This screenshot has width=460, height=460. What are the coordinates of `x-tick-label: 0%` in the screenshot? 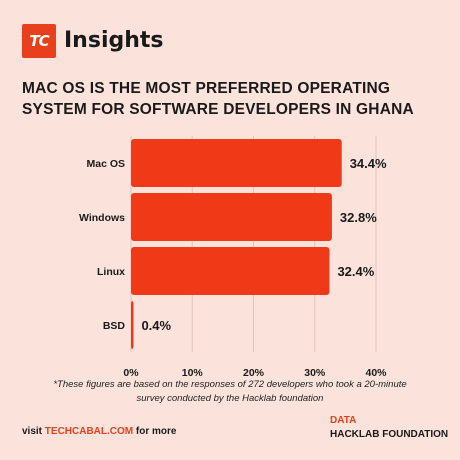 It's located at (131, 373).